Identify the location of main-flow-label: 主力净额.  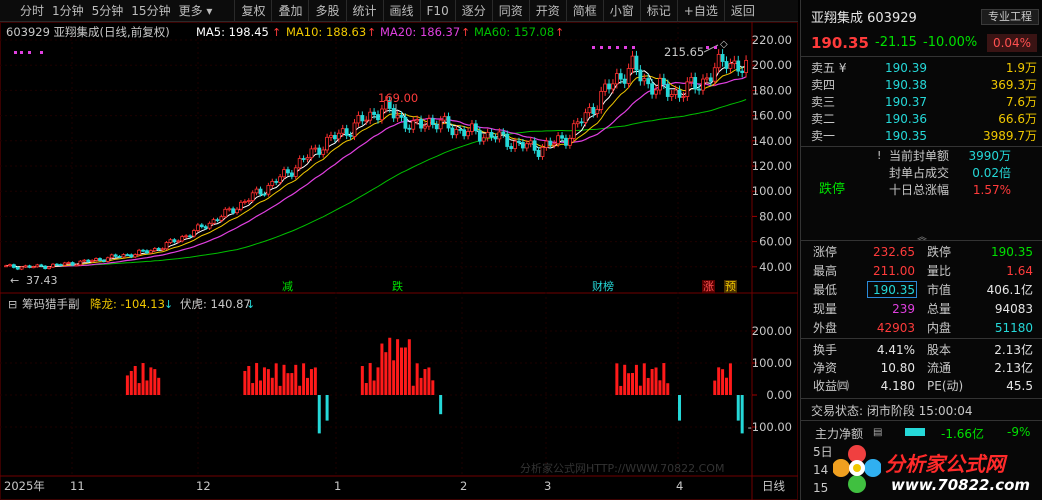
(839, 434).